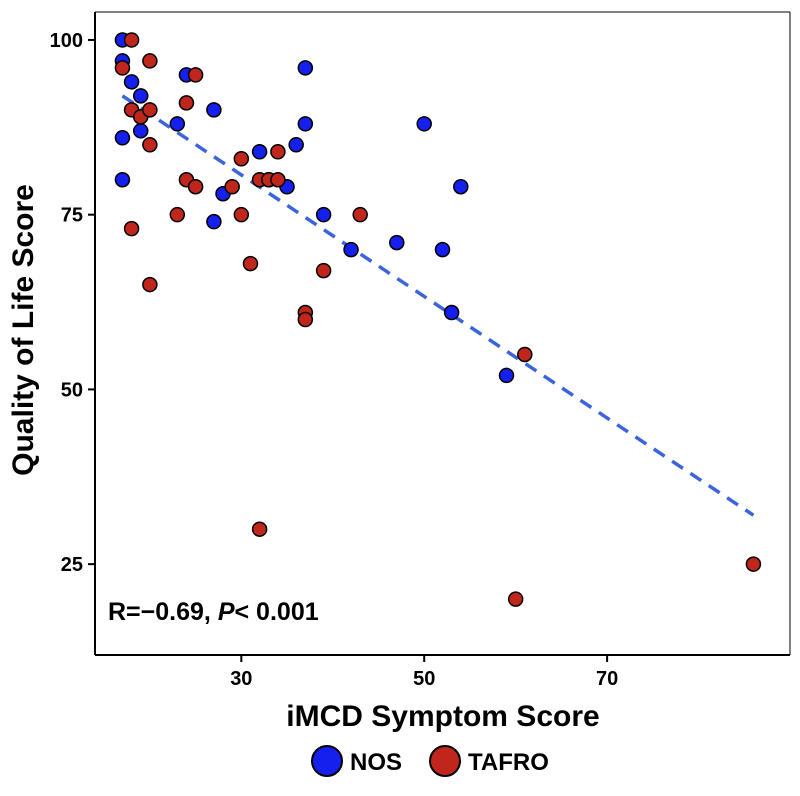 The width and height of the screenshot is (800, 796). Describe the element at coordinates (445, 761) in the screenshot. I see `legend-swatch-tafro` at that location.